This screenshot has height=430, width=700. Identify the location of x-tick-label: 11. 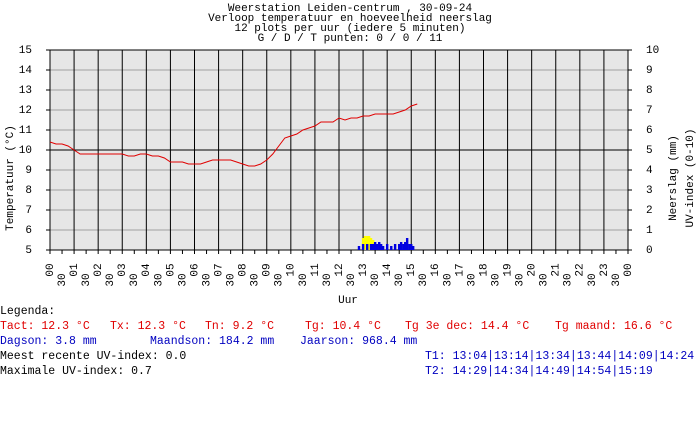
(316, 270).